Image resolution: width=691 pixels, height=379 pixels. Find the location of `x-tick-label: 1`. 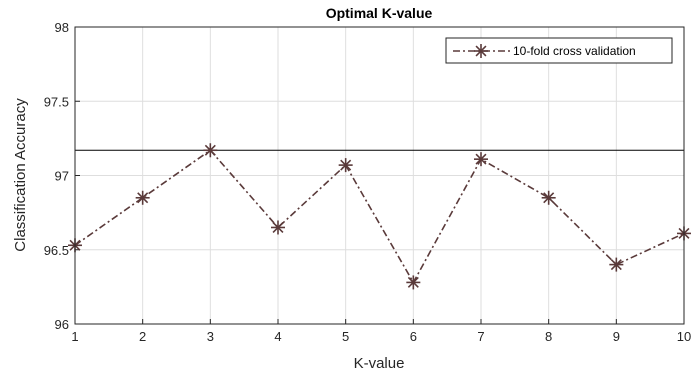

x-tick-label: 1 is located at coordinates (74, 336).